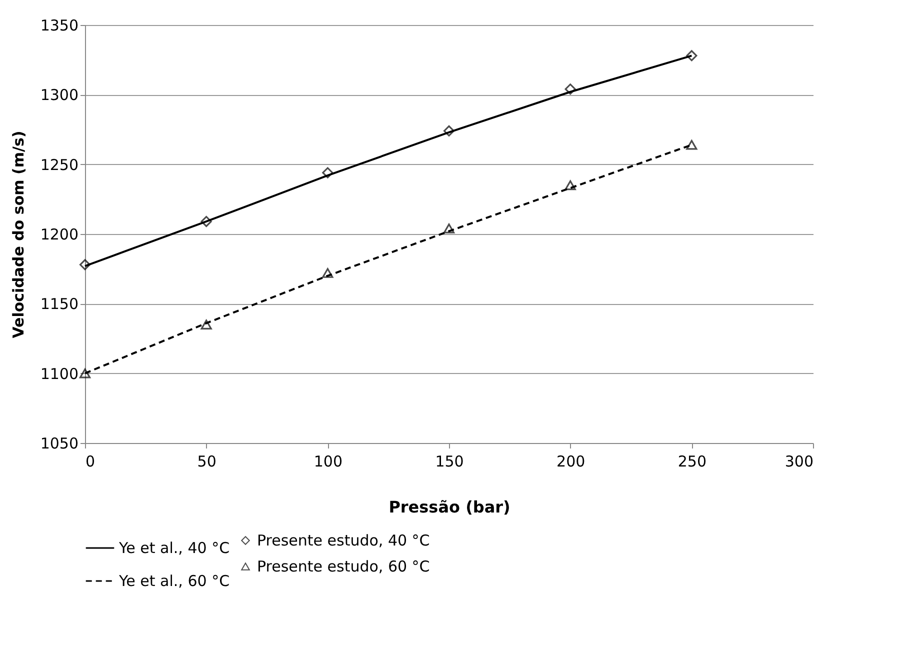 The width and height of the screenshot is (904, 664). I want to click on x-axis-title: Pressão (bar), so click(449, 507).